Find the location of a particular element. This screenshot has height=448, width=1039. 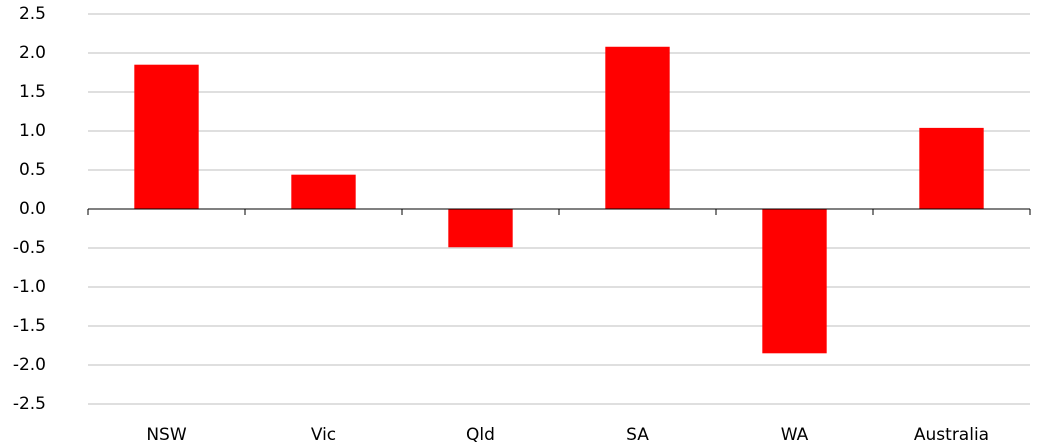

y-tick-label: 0.0 is located at coordinates (32, 209).